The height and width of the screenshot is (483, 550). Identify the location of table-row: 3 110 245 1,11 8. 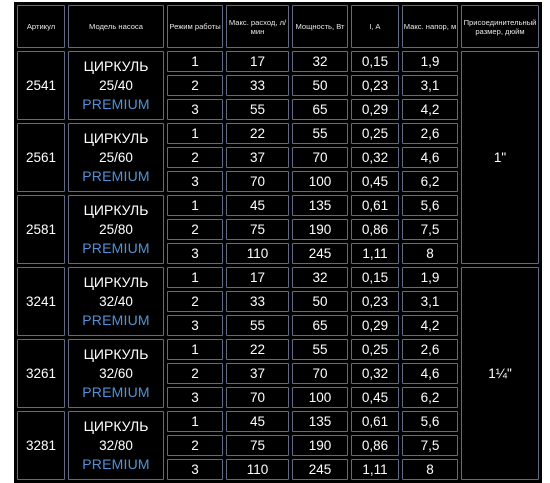
(278, 253).